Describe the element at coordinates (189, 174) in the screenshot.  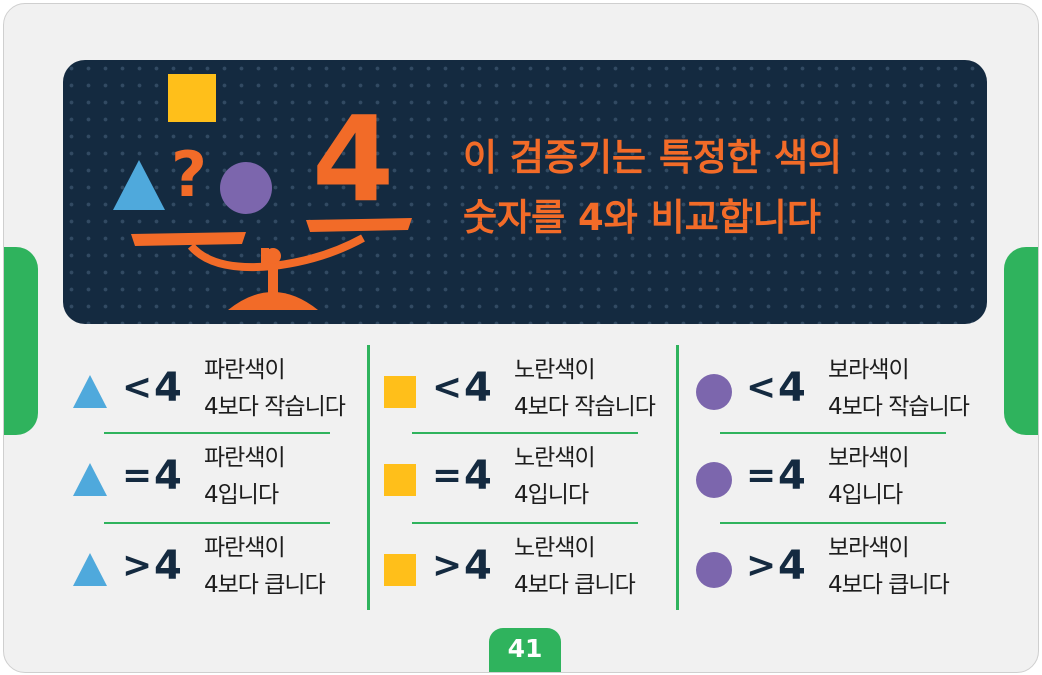
I see `question-mark: ?` at that location.